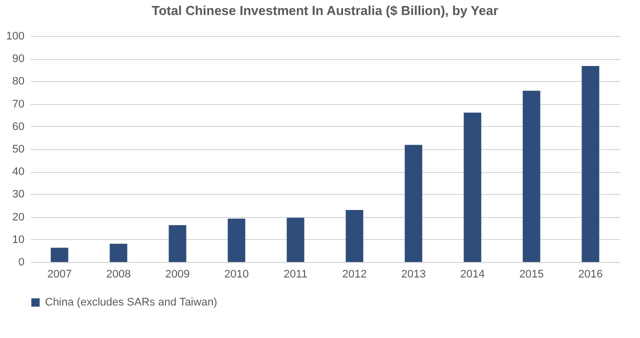 The image size is (640, 338). Describe the element at coordinates (18, 104) in the screenshot. I see `y-tick-label: 70` at that location.